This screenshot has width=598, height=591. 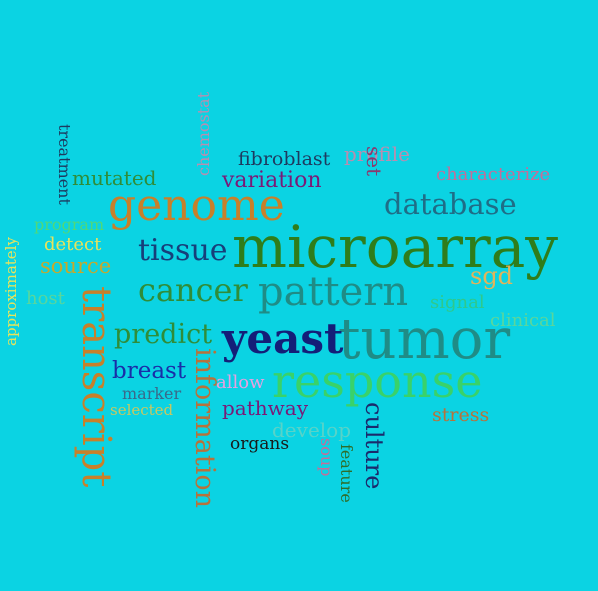 I want to click on word-soup: soup, so click(x=326, y=457).